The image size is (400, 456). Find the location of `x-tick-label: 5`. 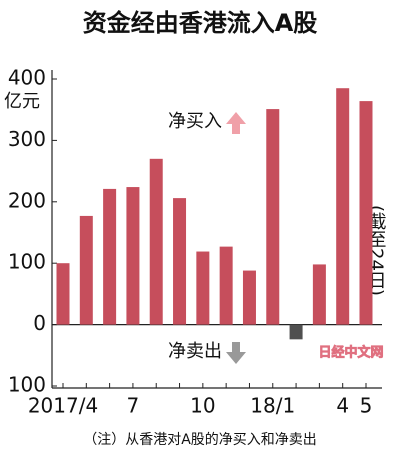

x-tick-label: 5 is located at coordinates (366, 406).